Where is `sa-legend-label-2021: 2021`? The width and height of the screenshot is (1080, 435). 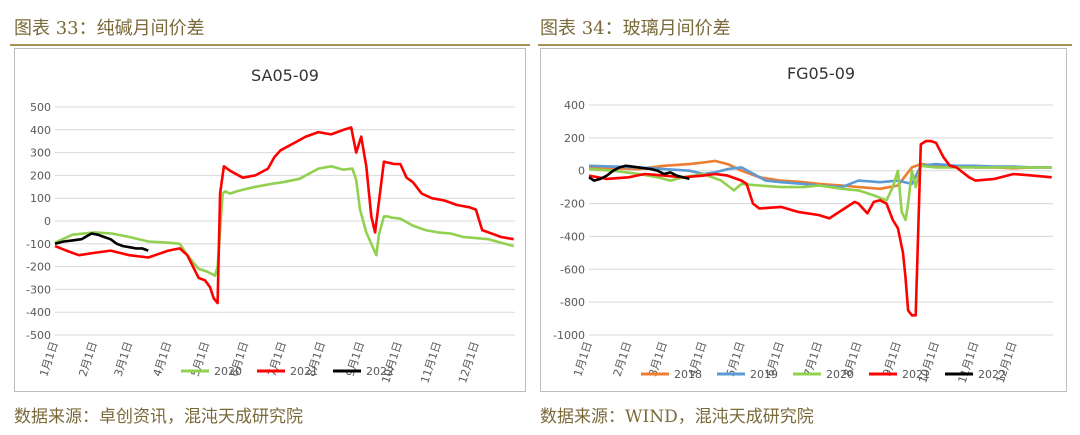
sa-legend-label-2021: 2021 is located at coordinates (304, 371).